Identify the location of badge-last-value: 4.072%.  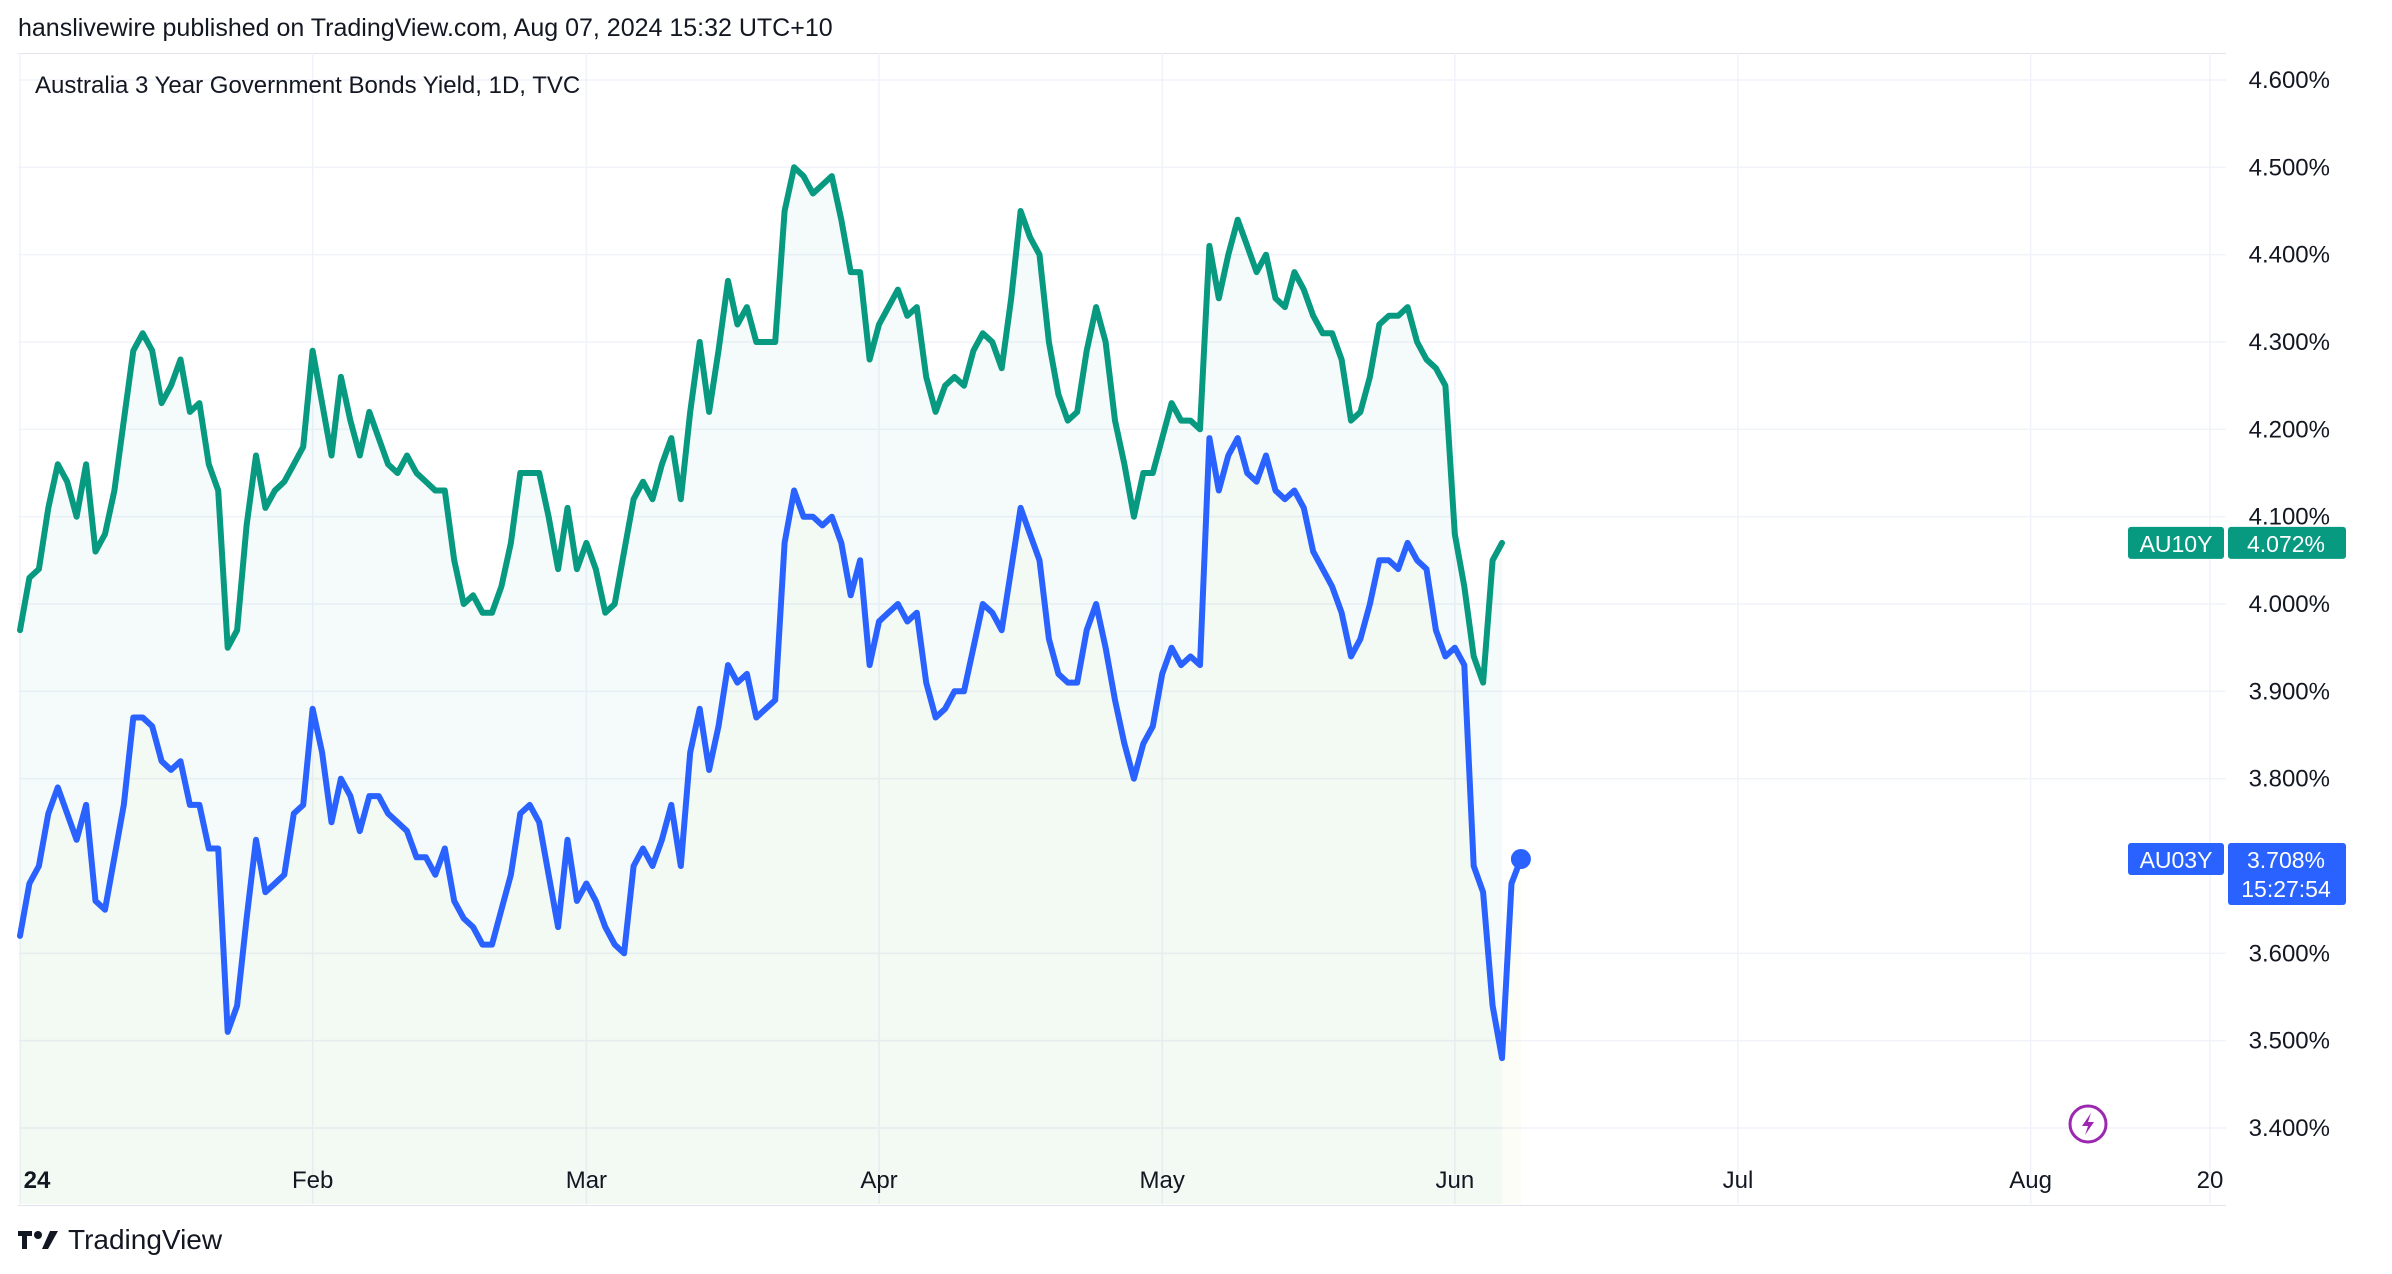
(2286, 544).